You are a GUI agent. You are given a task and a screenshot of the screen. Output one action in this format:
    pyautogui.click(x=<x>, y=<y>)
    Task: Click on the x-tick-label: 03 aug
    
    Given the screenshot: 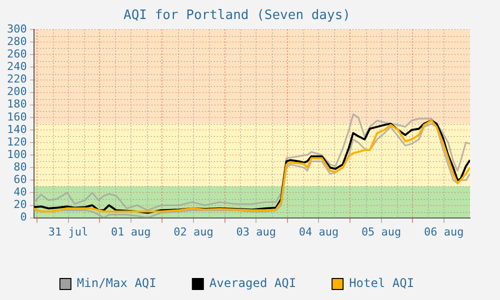 What is the action you would take?
    pyautogui.click(x=256, y=231)
    